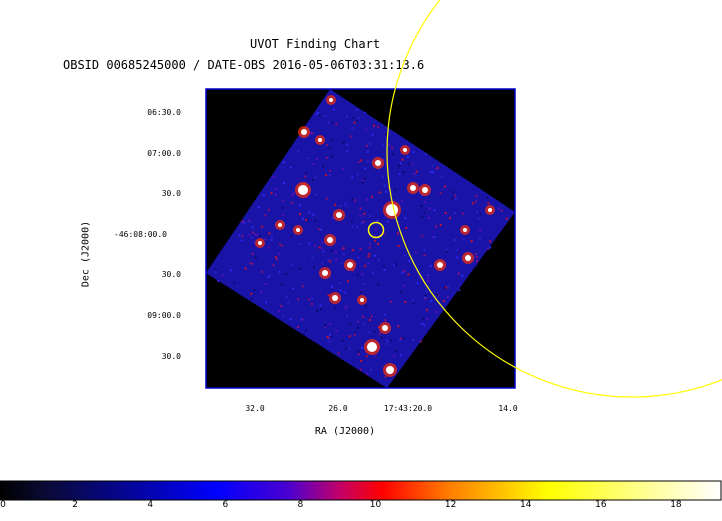 This screenshot has width=722, height=521. Describe the element at coordinates (300, 505) in the screenshot. I see `colorbar-tick-label: 8` at that location.